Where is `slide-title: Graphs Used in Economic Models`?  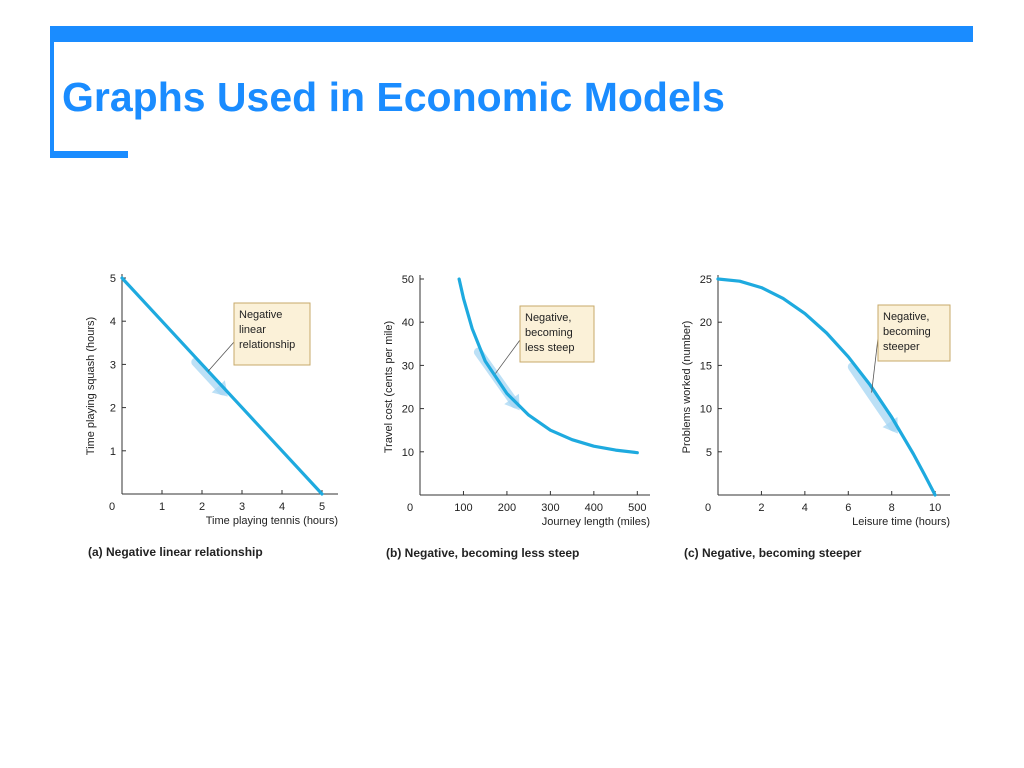 slide-title: Graphs Used in Economic Models is located at coordinates (393, 97).